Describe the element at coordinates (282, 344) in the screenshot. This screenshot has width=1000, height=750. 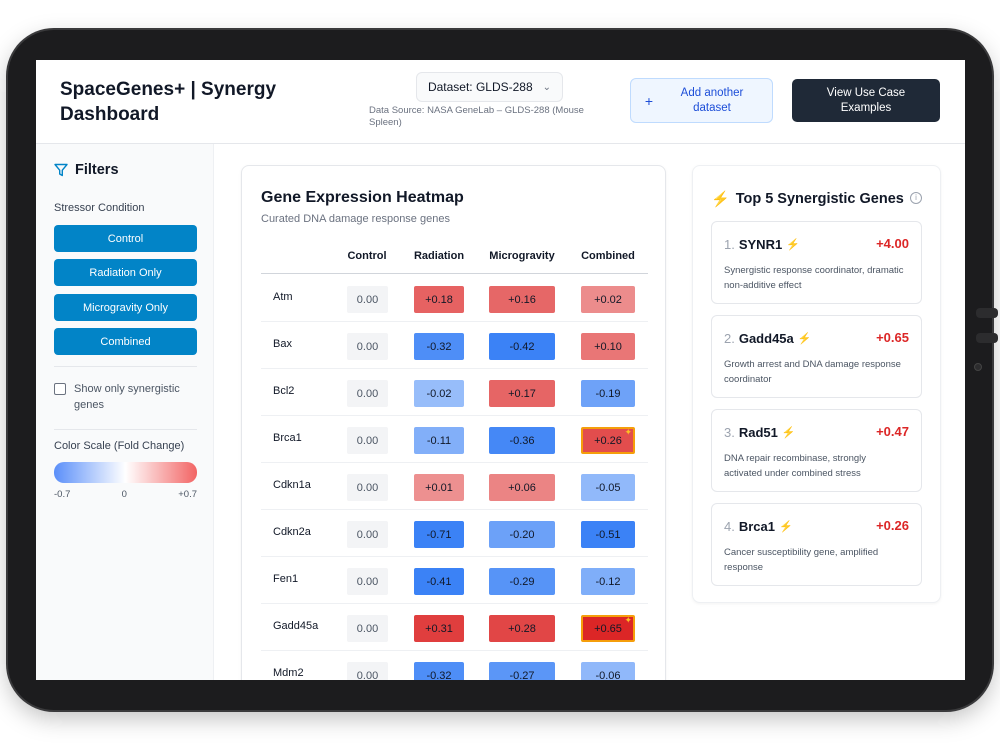
I see `gene-name: Bax` at that location.